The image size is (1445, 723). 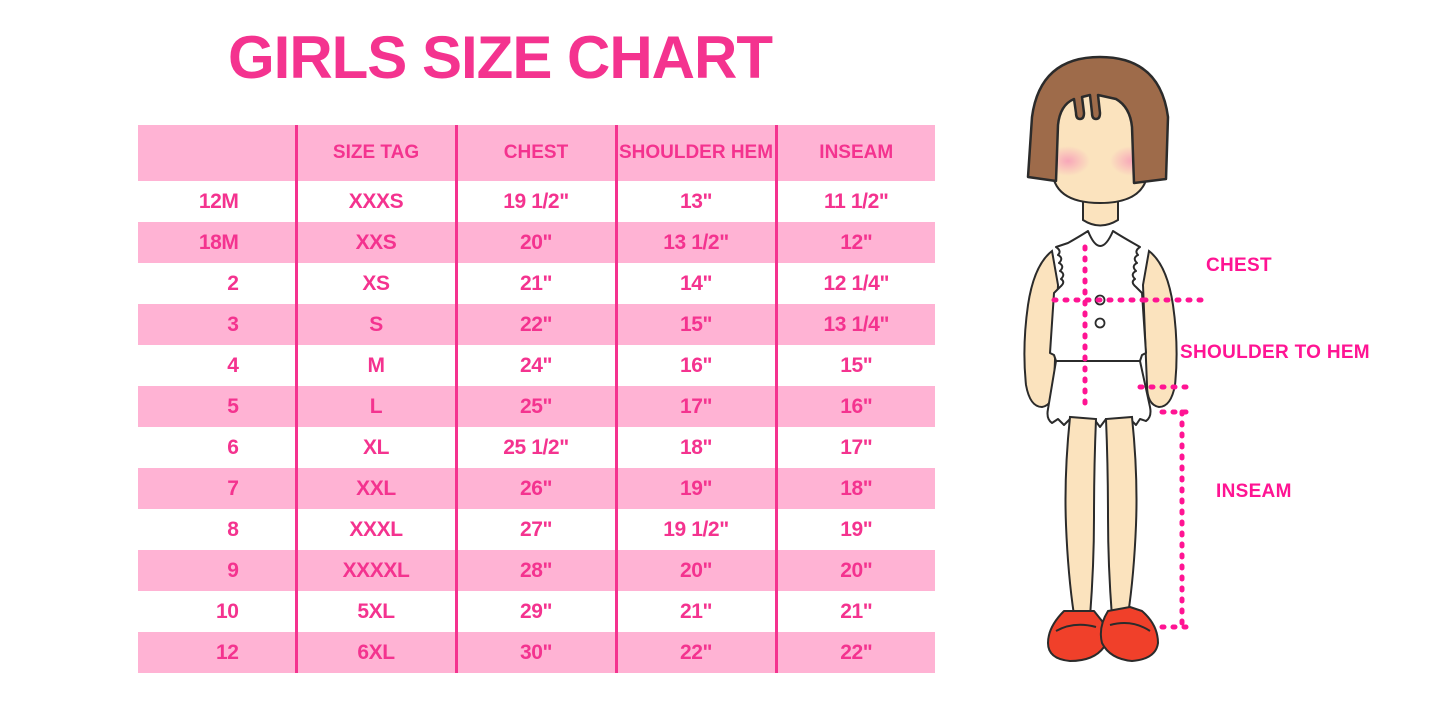 I want to click on table-row: 12M XXXS 19 1/2" 13" 11 1/2", so click(x=536, y=201).